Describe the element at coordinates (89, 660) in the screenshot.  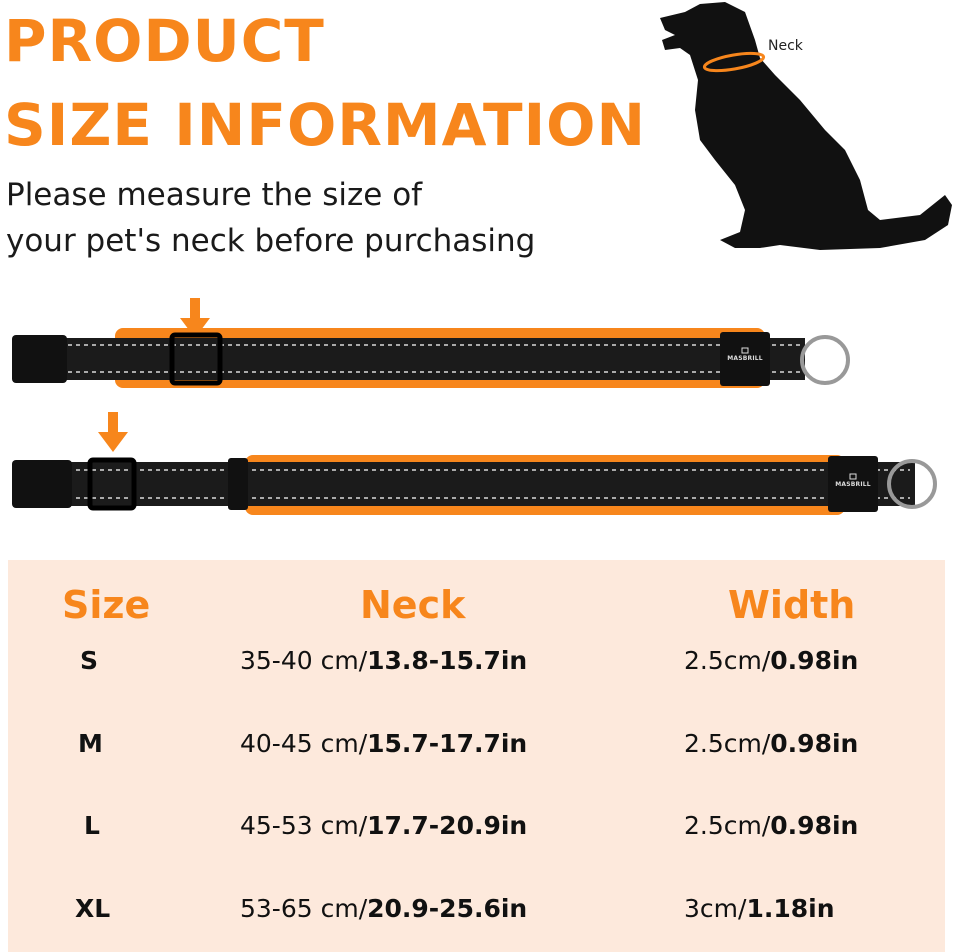
I see `row-size: S` at that location.